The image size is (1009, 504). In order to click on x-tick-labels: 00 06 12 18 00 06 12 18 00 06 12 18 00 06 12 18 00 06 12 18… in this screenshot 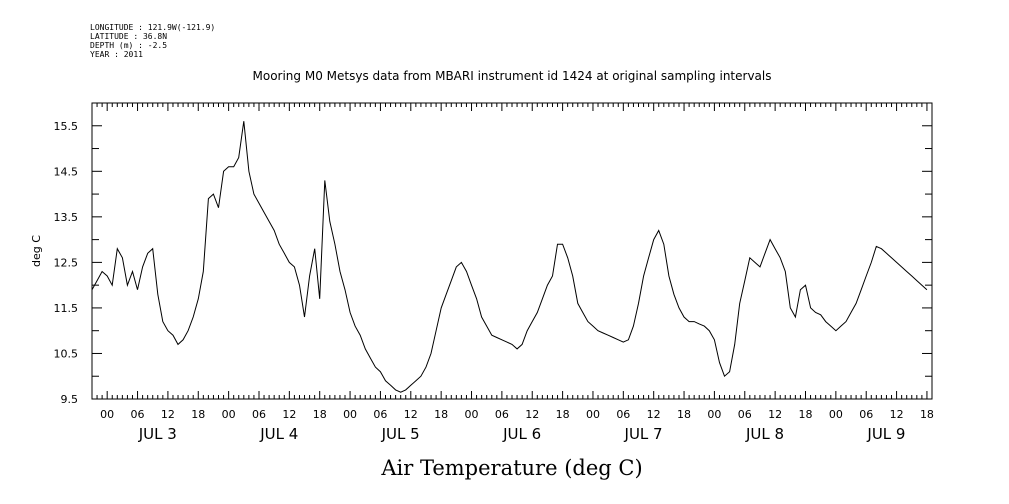, I will do `click(517, 425)`.